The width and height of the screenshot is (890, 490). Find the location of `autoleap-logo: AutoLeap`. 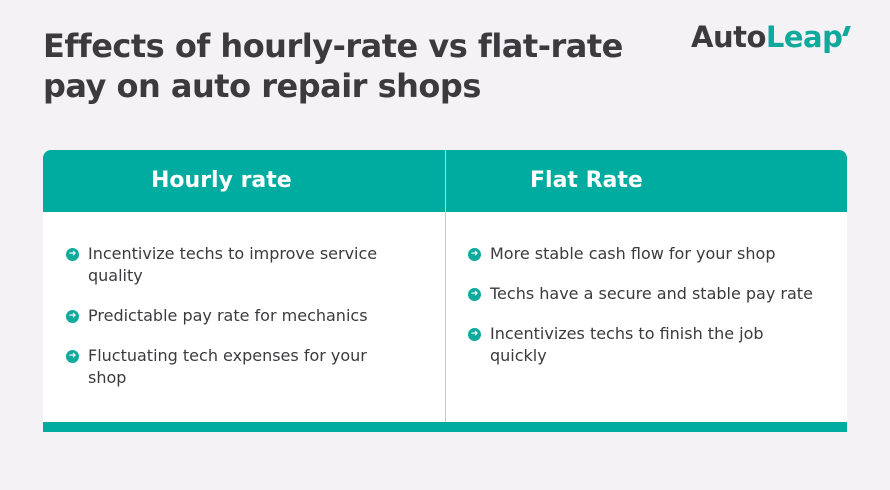

autoleap-logo: AutoLeap is located at coordinates (771, 37).